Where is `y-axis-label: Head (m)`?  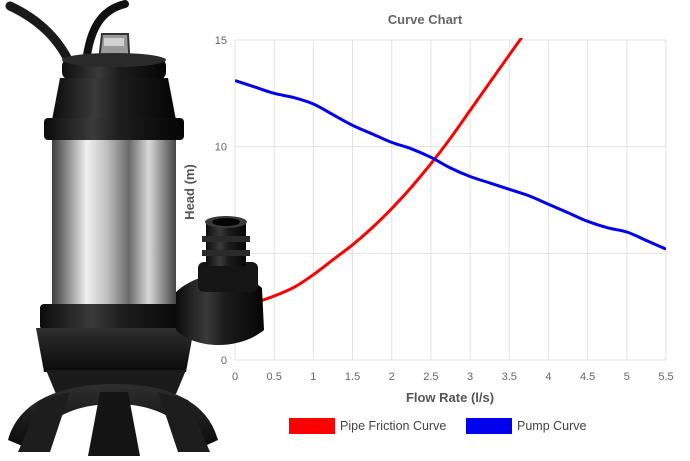
y-axis-label: Head (m) is located at coordinates (189, 192).